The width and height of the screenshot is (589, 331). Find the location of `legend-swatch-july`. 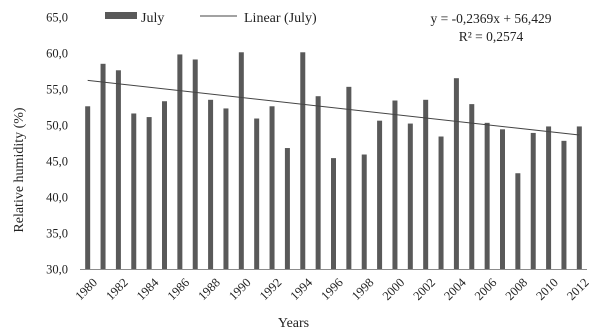

legend-swatch-july is located at coordinates (121, 15).